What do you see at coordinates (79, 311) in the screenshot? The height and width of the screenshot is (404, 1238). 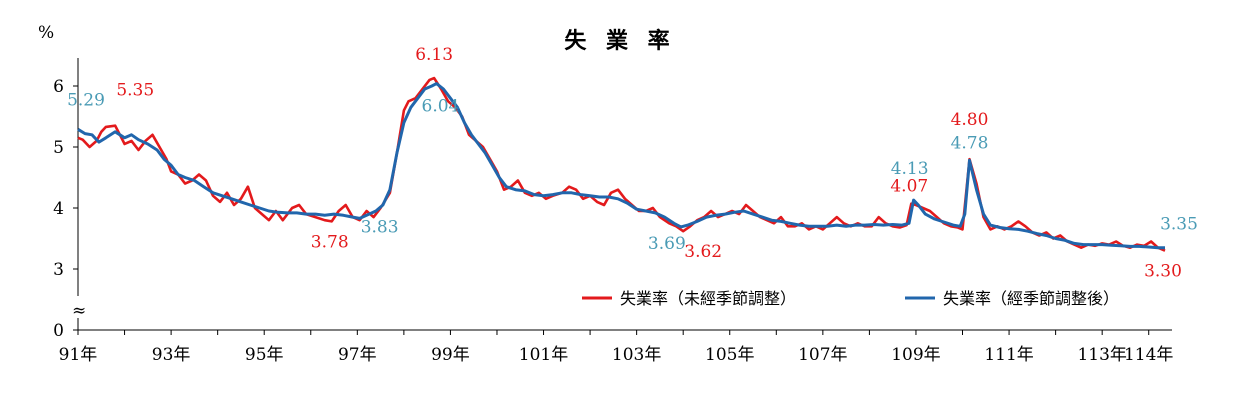 I see `y-axis-break-mark: ≈` at bounding box center [79, 311].